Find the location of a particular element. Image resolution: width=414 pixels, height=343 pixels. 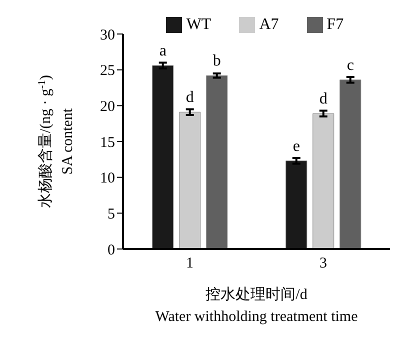

y-tick-label: 30 is located at coordinates (107, 35).